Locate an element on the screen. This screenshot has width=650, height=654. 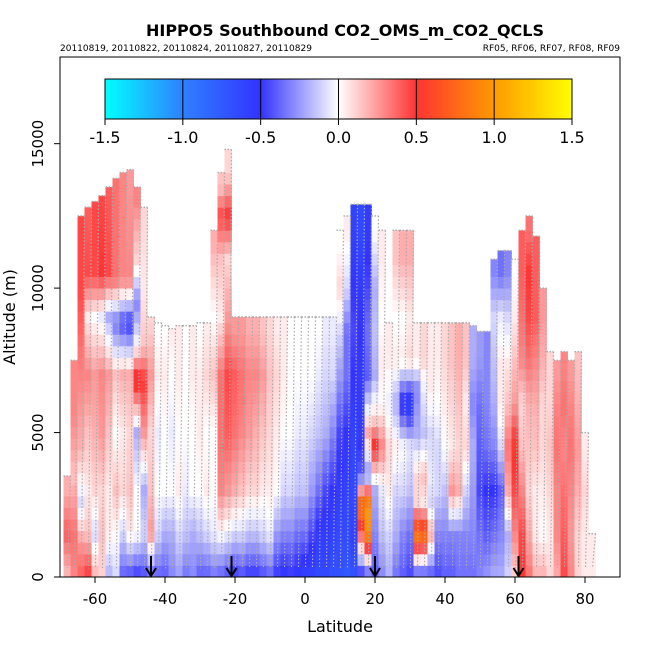
chart-title: HIPPO5 Southbound CO2_OMS_m_CO2_QCLS is located at coordinates (345, 30).